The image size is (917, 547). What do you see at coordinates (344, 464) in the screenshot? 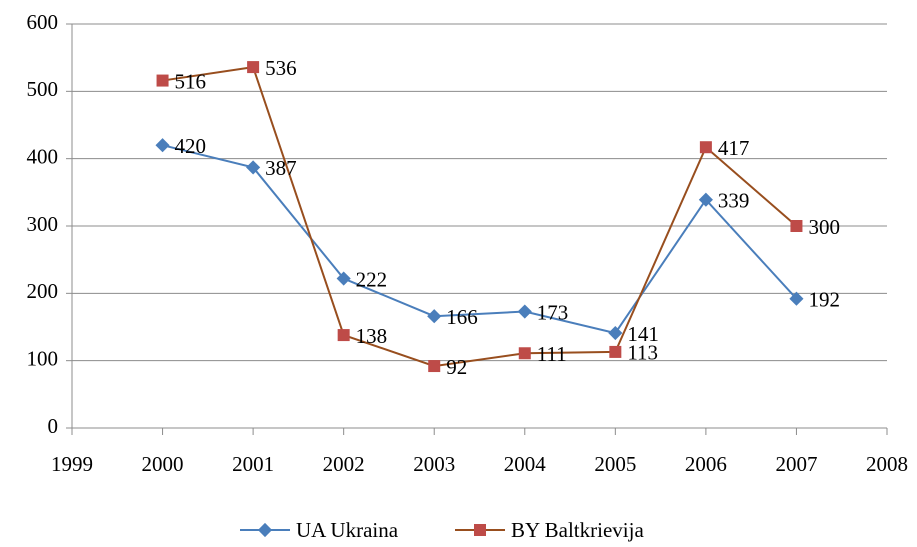
I see `x-tick-label: 2002` at bounding box center [344, 464].